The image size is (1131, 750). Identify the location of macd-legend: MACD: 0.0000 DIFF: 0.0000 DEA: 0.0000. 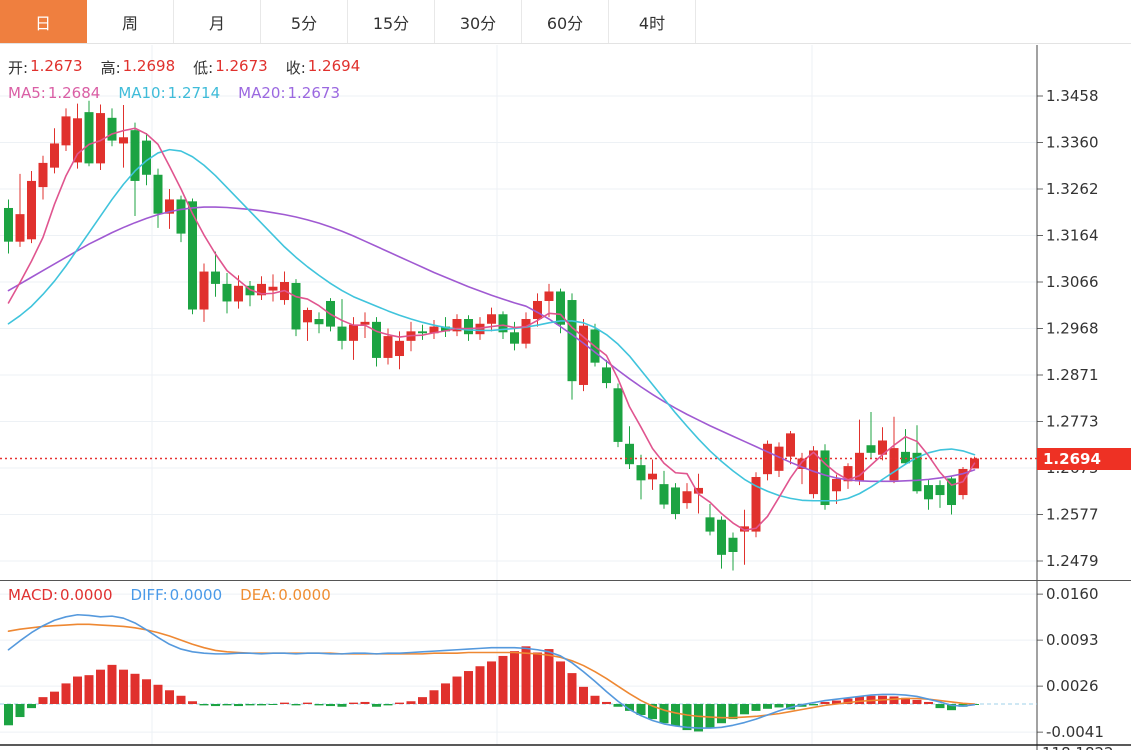
(169, 595).